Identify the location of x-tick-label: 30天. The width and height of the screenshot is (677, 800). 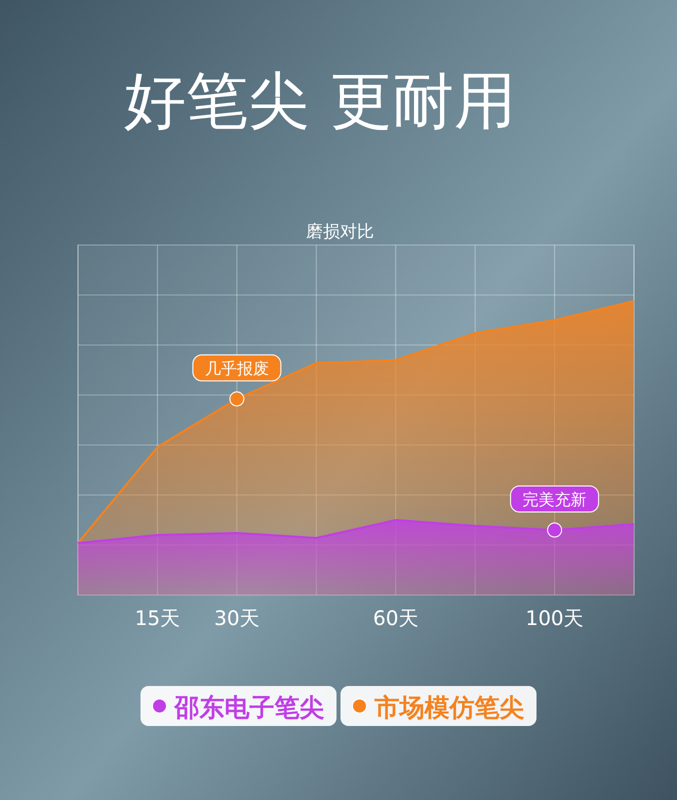
(237, 618).